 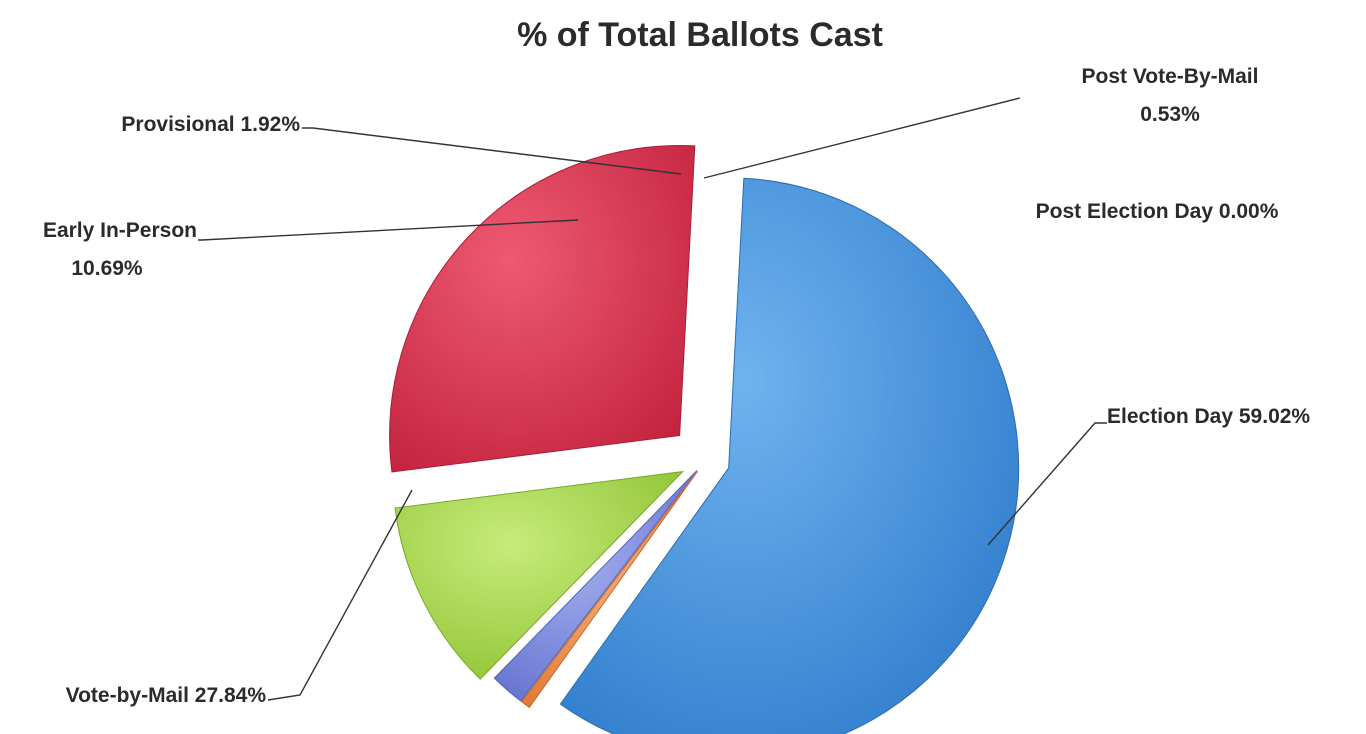 I want to click on slice-vote-by-mail, so click(x=542, y=308).